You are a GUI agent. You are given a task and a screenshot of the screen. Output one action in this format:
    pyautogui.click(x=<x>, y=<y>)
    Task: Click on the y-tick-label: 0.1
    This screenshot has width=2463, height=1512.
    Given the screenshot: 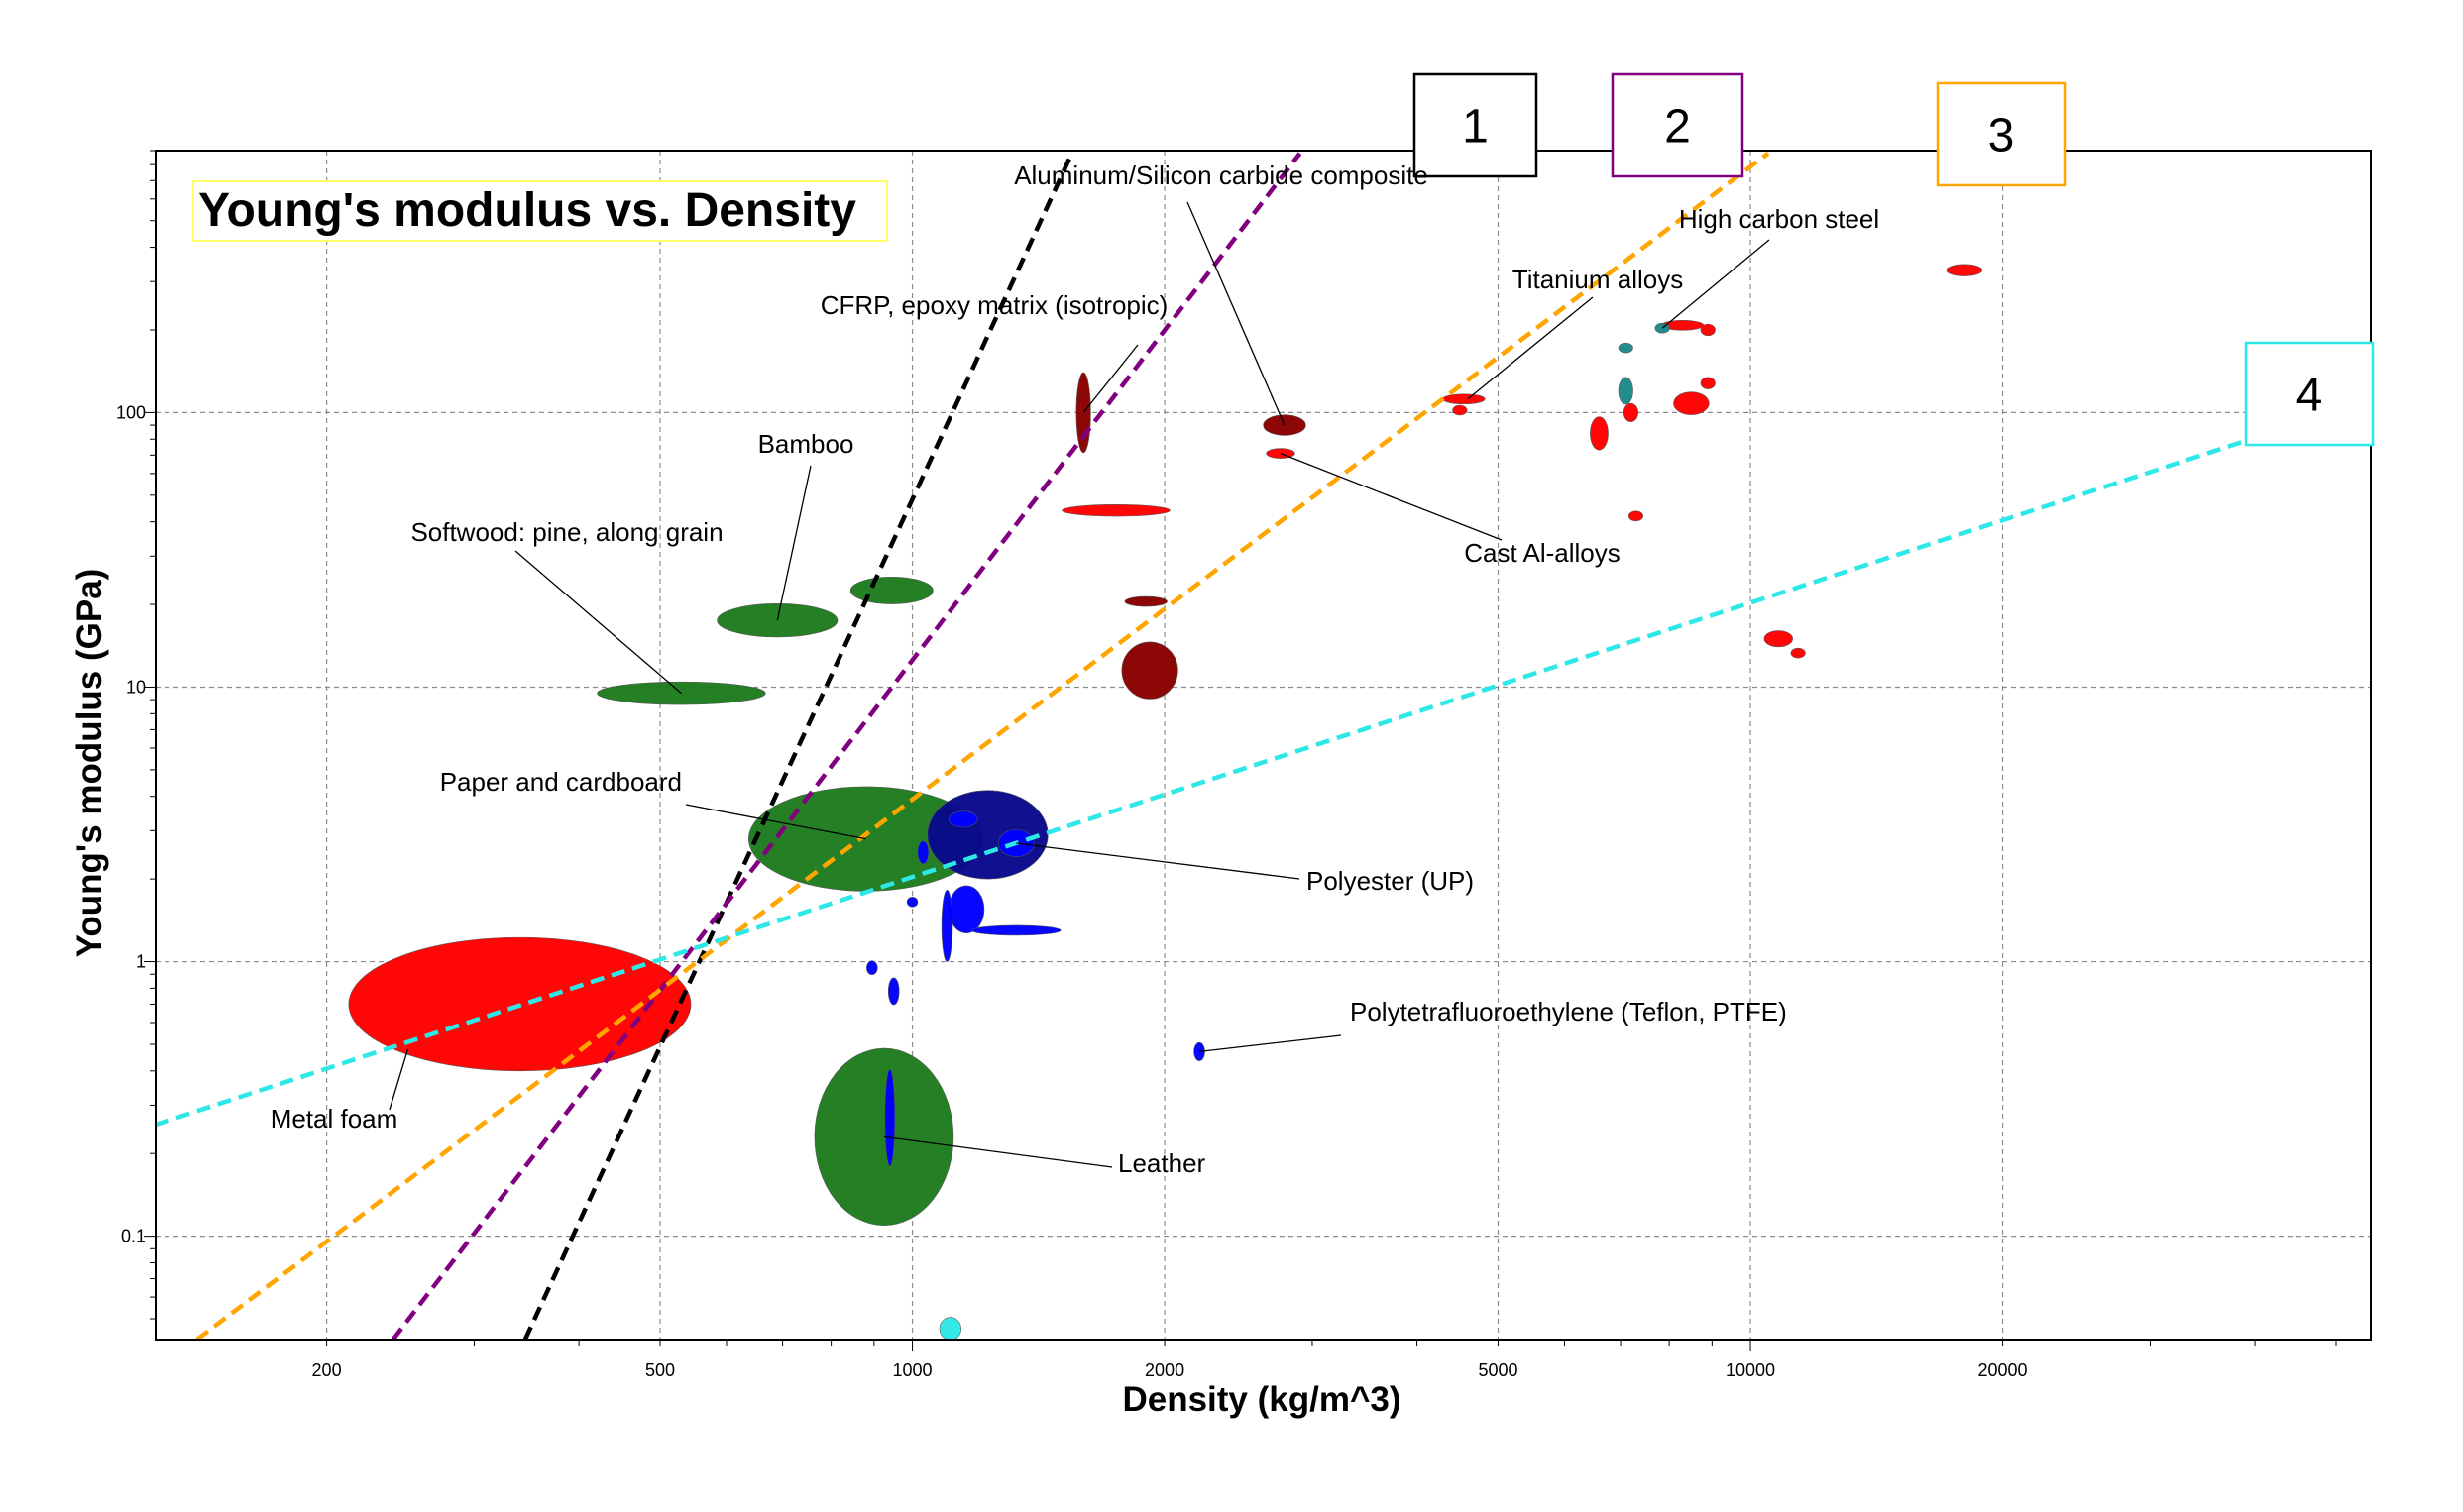 What is the action you would take?
    pyautogui.click(x=133, y=1237)
    